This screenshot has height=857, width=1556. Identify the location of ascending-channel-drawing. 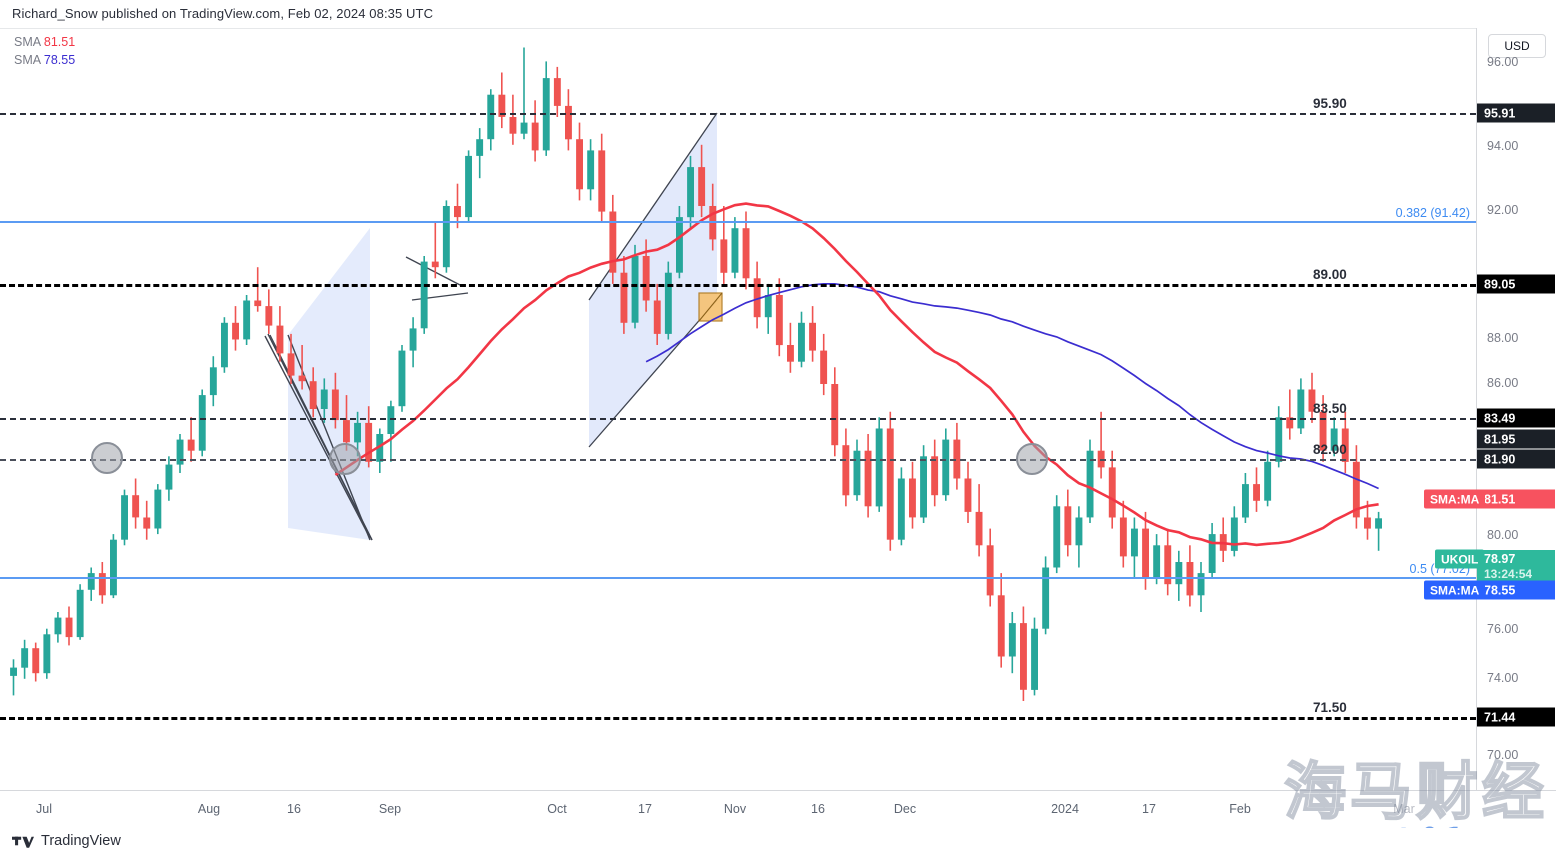
(653, 280).